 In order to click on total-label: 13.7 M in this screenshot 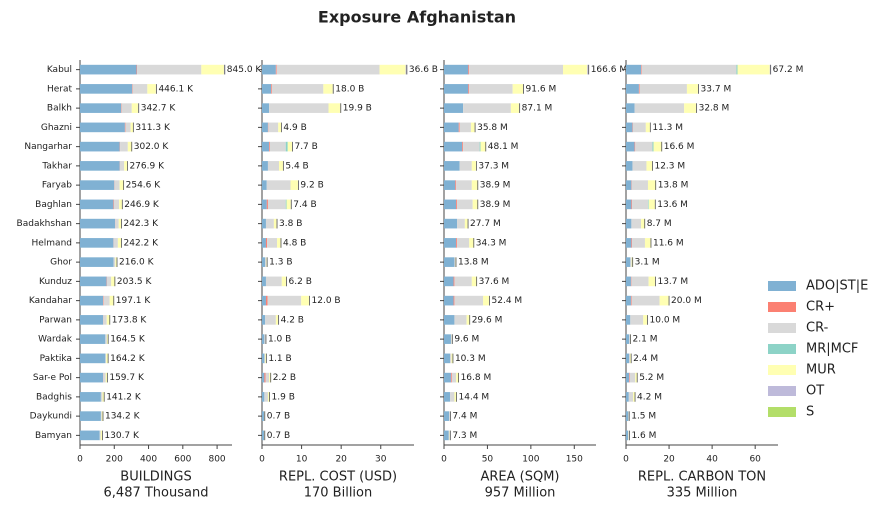, I will do `click(672, 282)`.